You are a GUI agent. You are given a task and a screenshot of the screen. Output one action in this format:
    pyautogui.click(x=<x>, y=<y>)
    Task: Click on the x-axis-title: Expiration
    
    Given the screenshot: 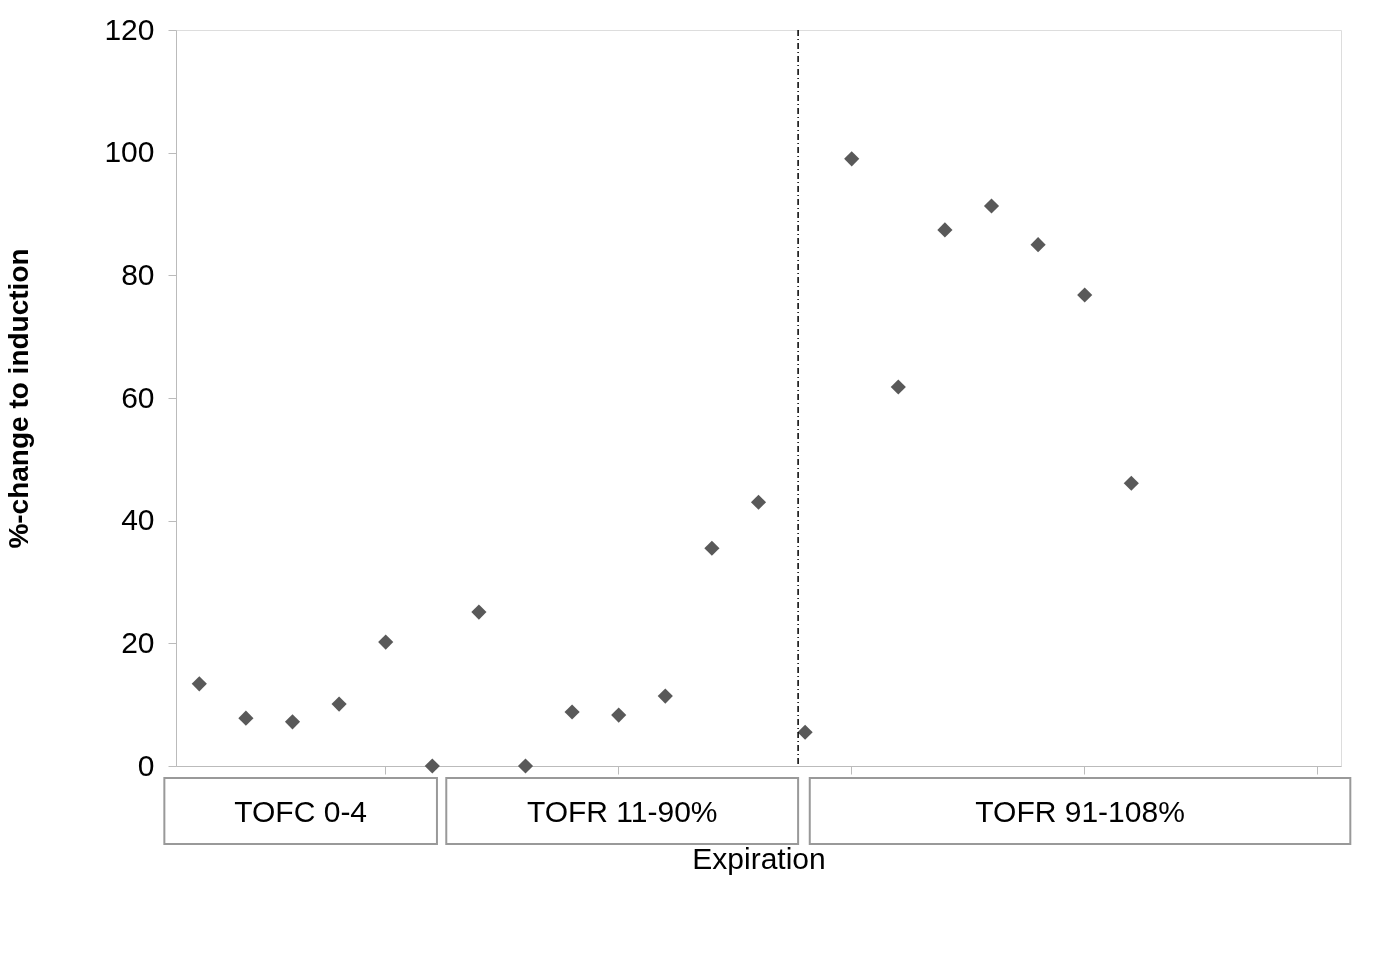 What is the action you would take?
    pyautogui.click(x=759, y=858)
    